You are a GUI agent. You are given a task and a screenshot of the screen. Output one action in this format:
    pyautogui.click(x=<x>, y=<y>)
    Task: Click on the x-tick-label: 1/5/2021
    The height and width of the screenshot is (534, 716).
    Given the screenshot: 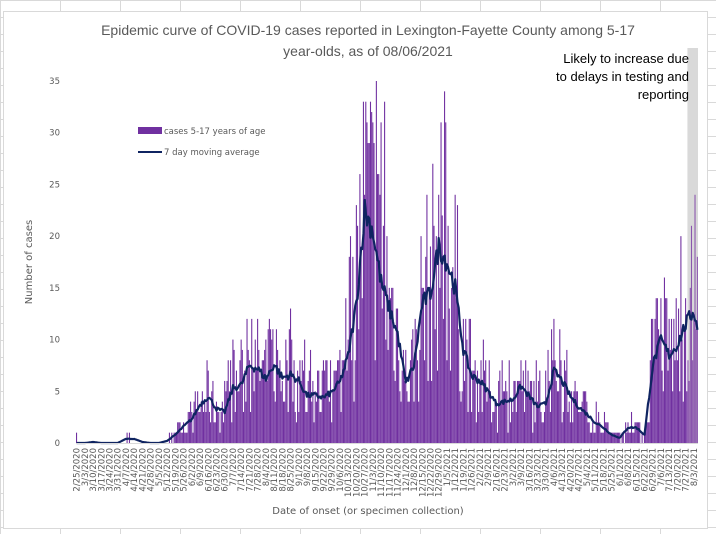 What is the action you would take?
    pyautogui.click(x=448, y=467)
    